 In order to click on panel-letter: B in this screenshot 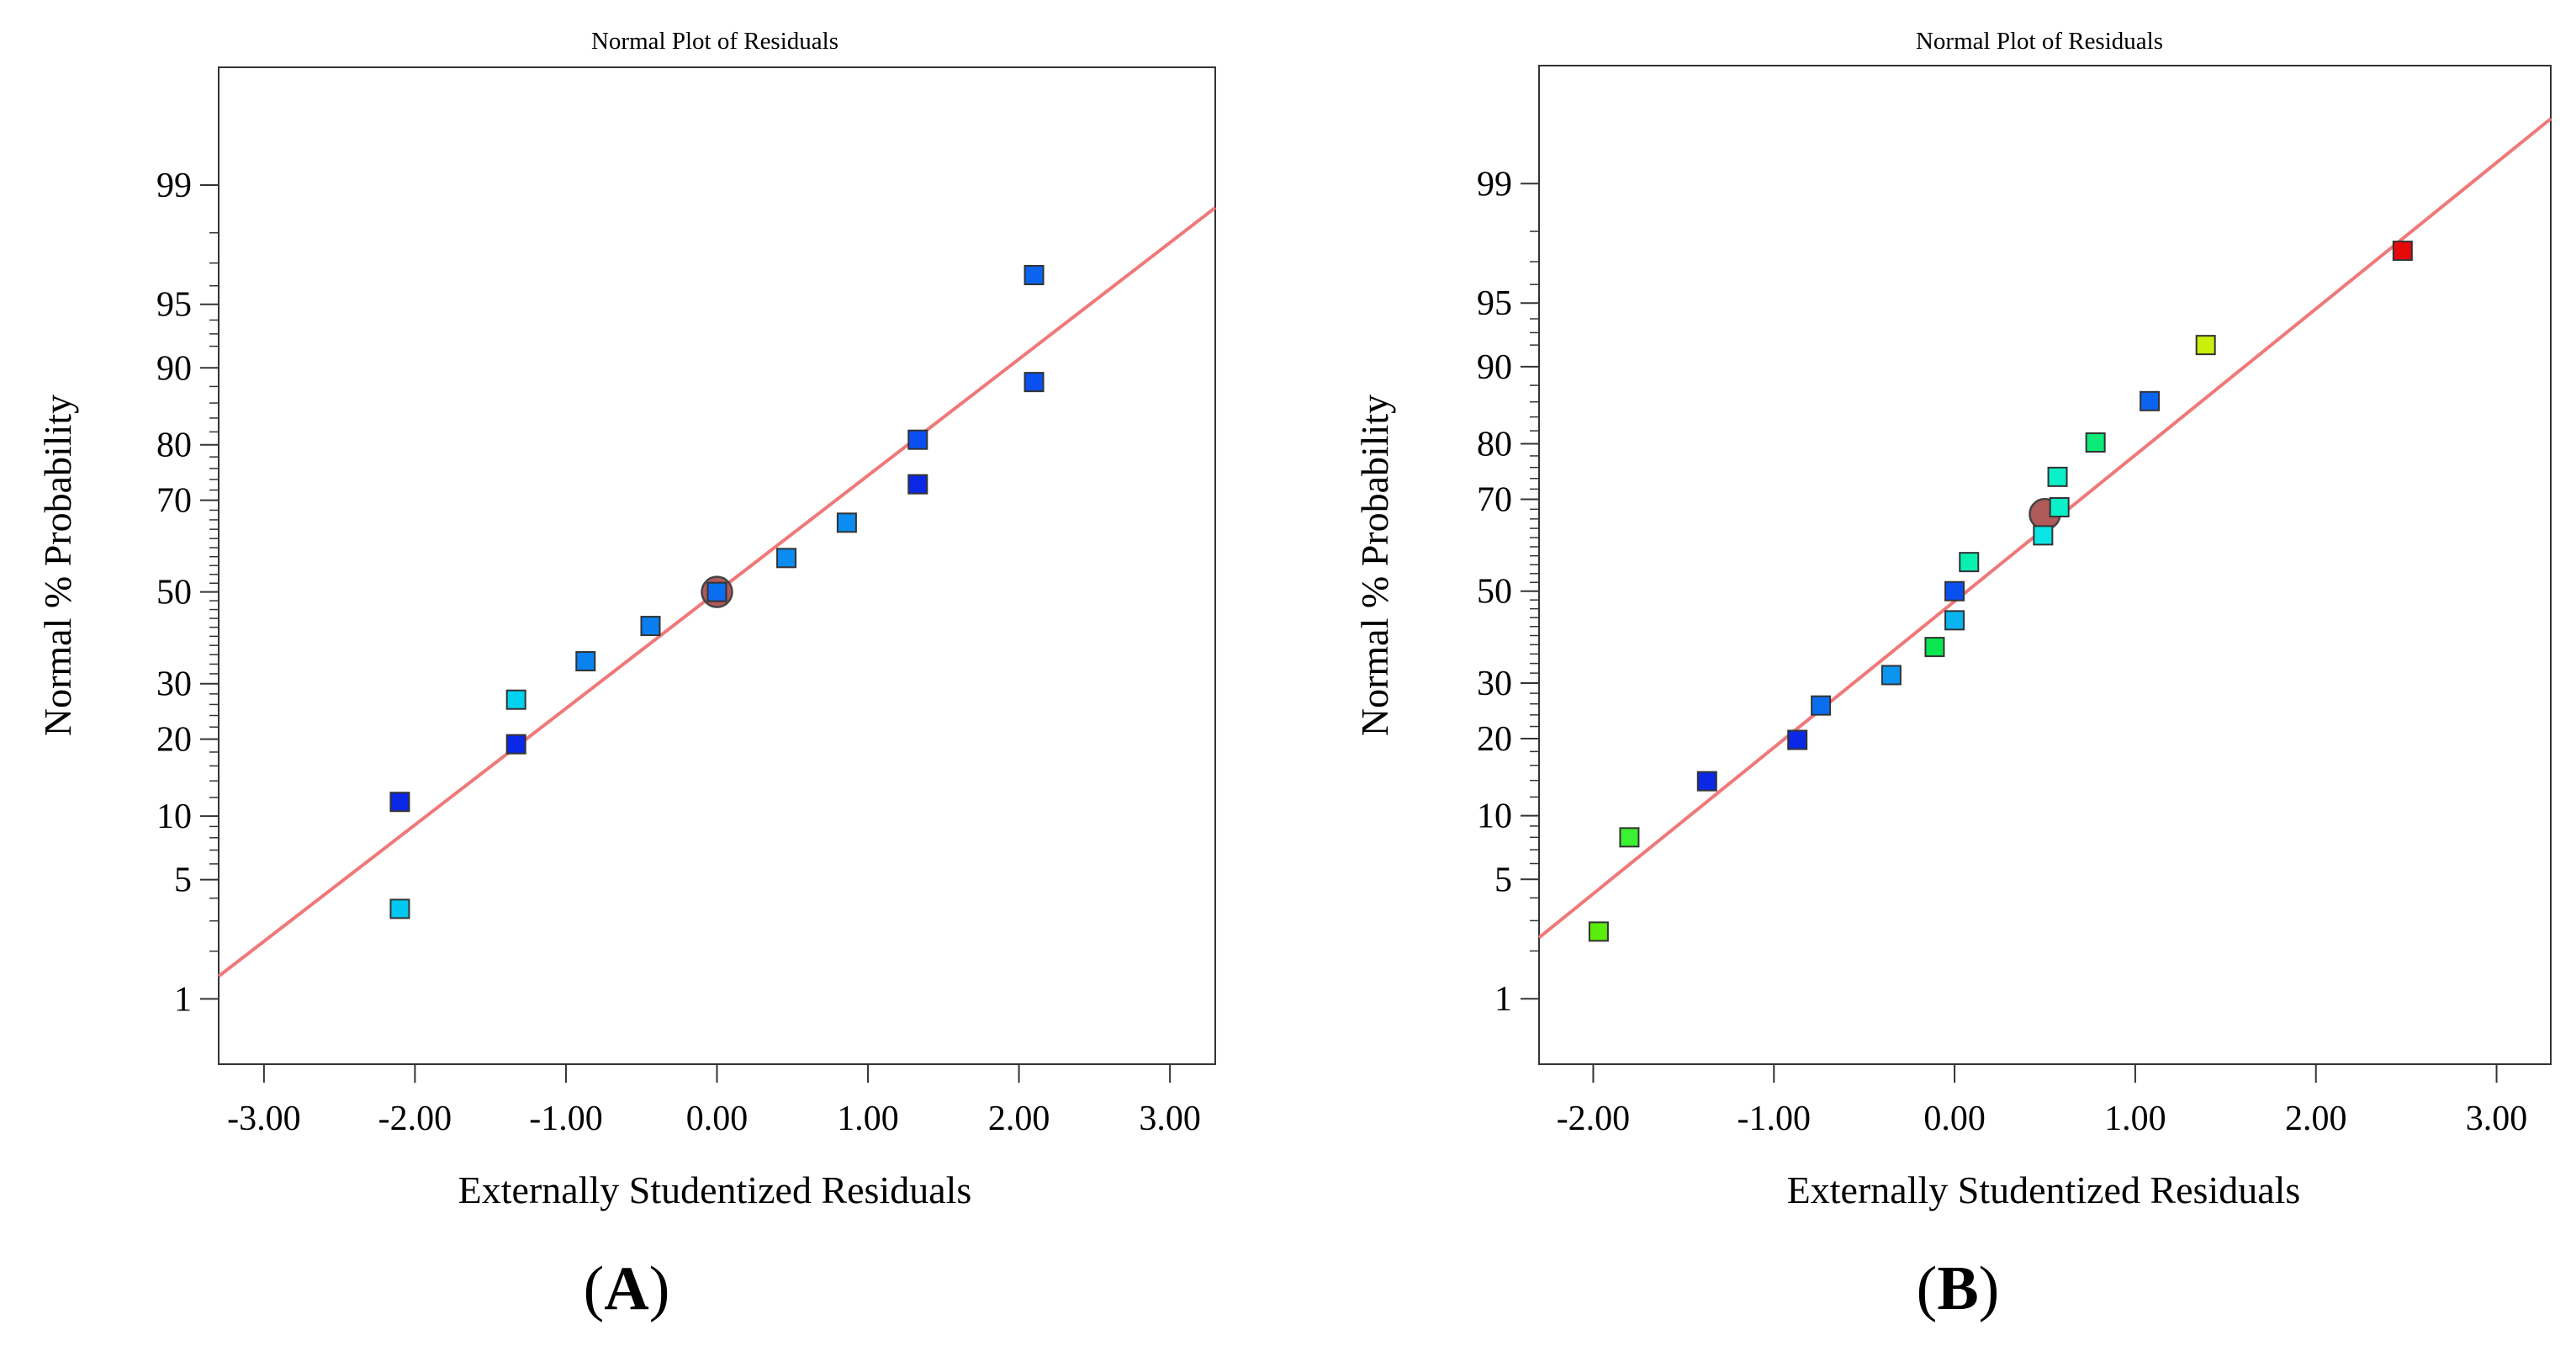, I will do `click(1957, 1289)`.